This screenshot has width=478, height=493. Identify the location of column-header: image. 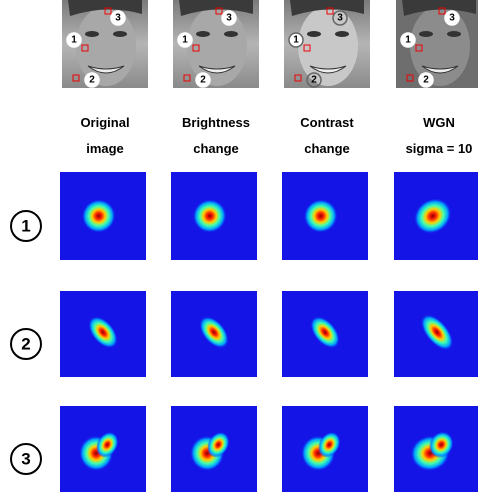
(105, 148).